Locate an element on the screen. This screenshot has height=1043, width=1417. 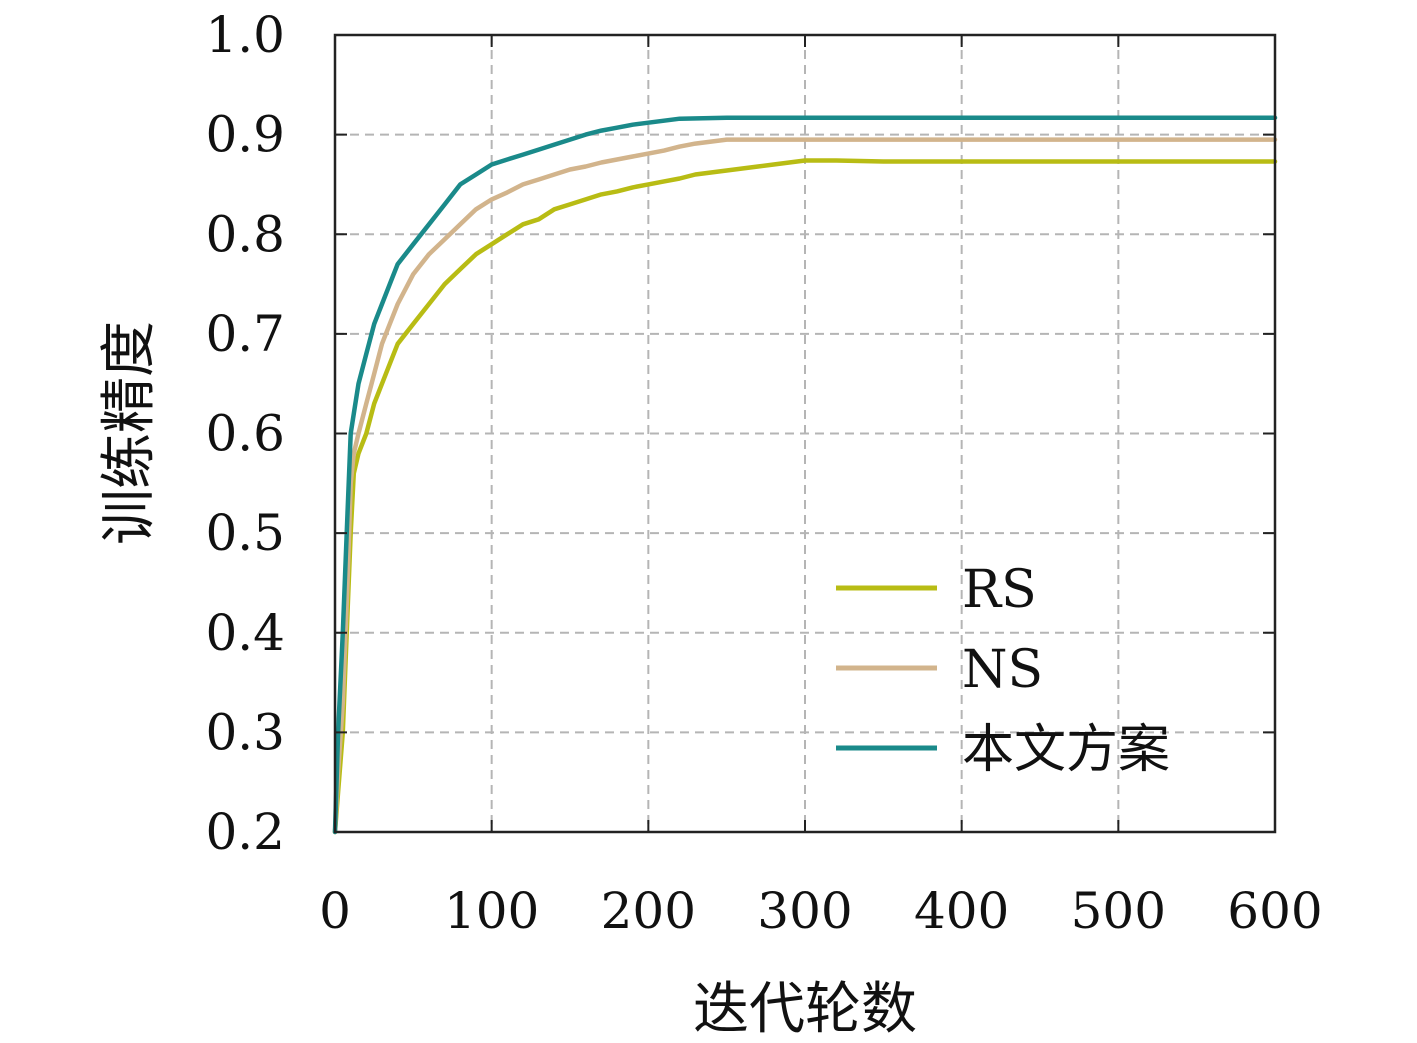
x-tick-label: 200 is located at coordinates (648, 911).